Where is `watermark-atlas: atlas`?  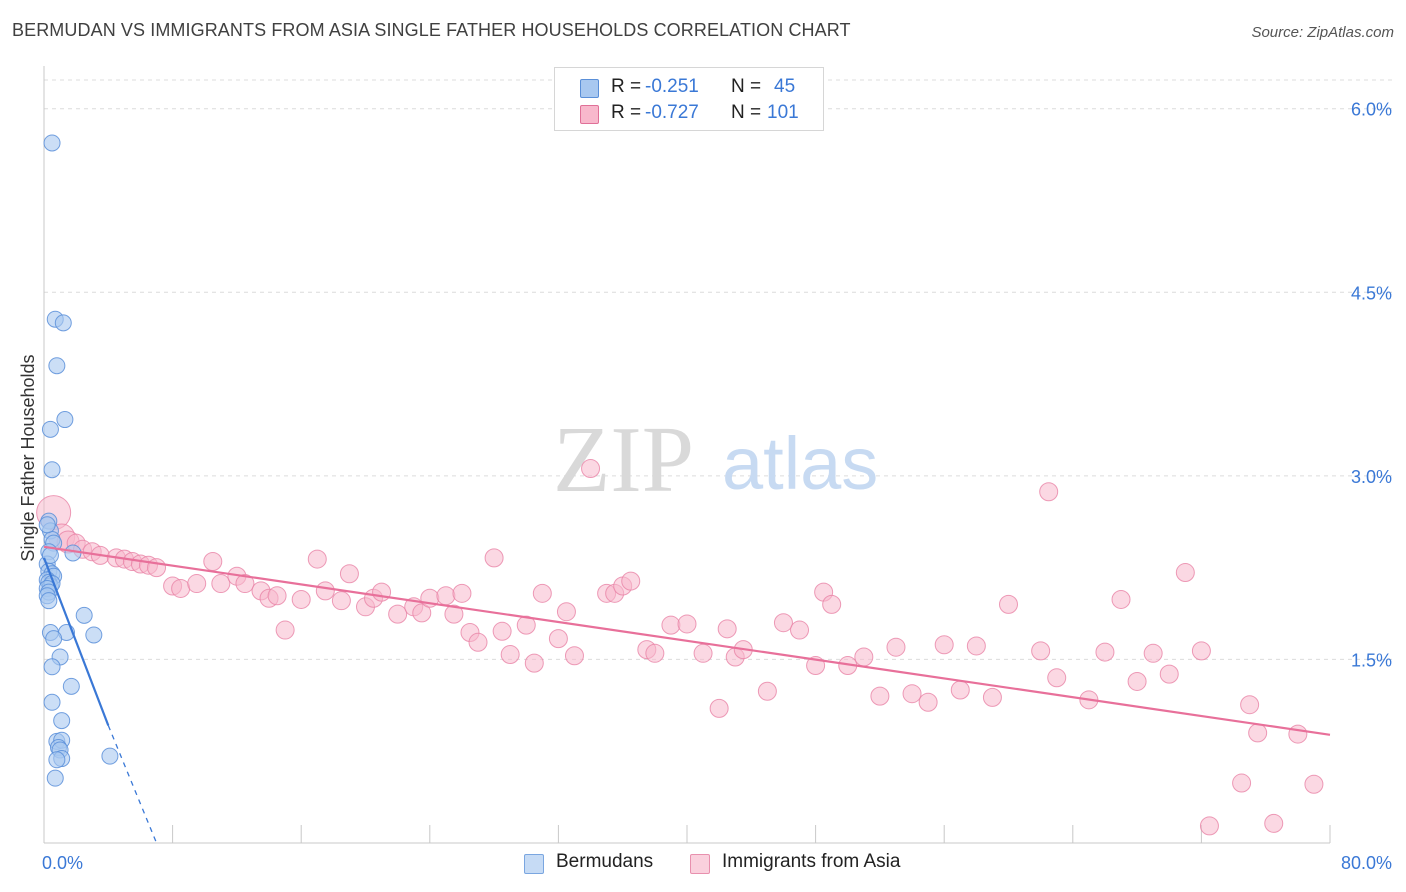 watermark-atlas: atlas is located at coordinates (800, 463).